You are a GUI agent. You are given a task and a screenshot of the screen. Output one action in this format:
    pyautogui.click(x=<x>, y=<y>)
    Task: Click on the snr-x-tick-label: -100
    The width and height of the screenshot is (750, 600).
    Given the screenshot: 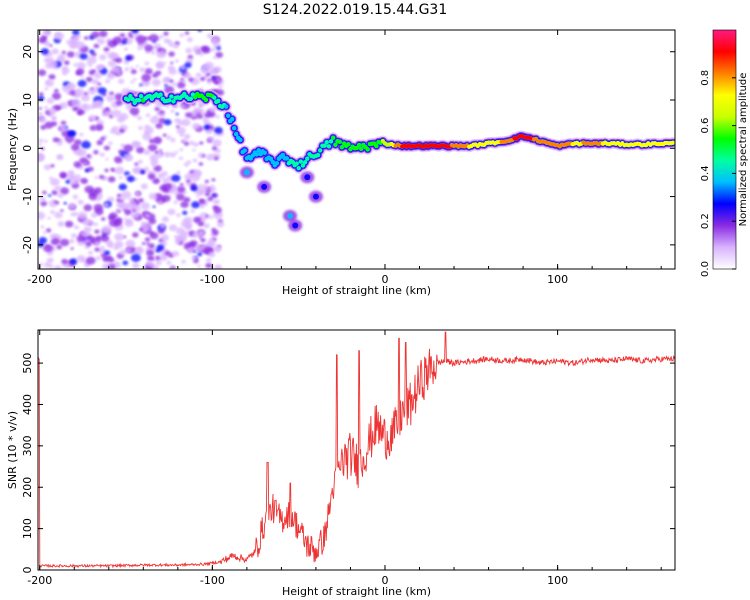 What is the action you would take?
    pyautogui.click(x=212, y=580)
    